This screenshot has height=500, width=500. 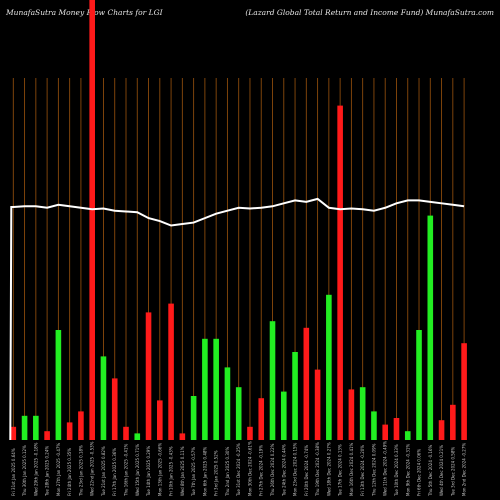 I want to click on x-tick-label: Mon 16th Dec 2024 0.41%, so click(x=351, y=469).